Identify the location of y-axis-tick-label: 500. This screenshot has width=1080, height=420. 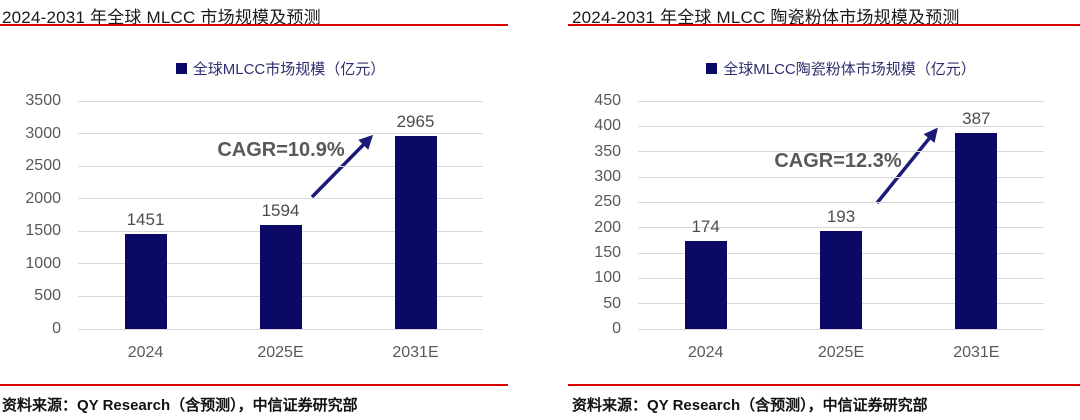
(47, 296).